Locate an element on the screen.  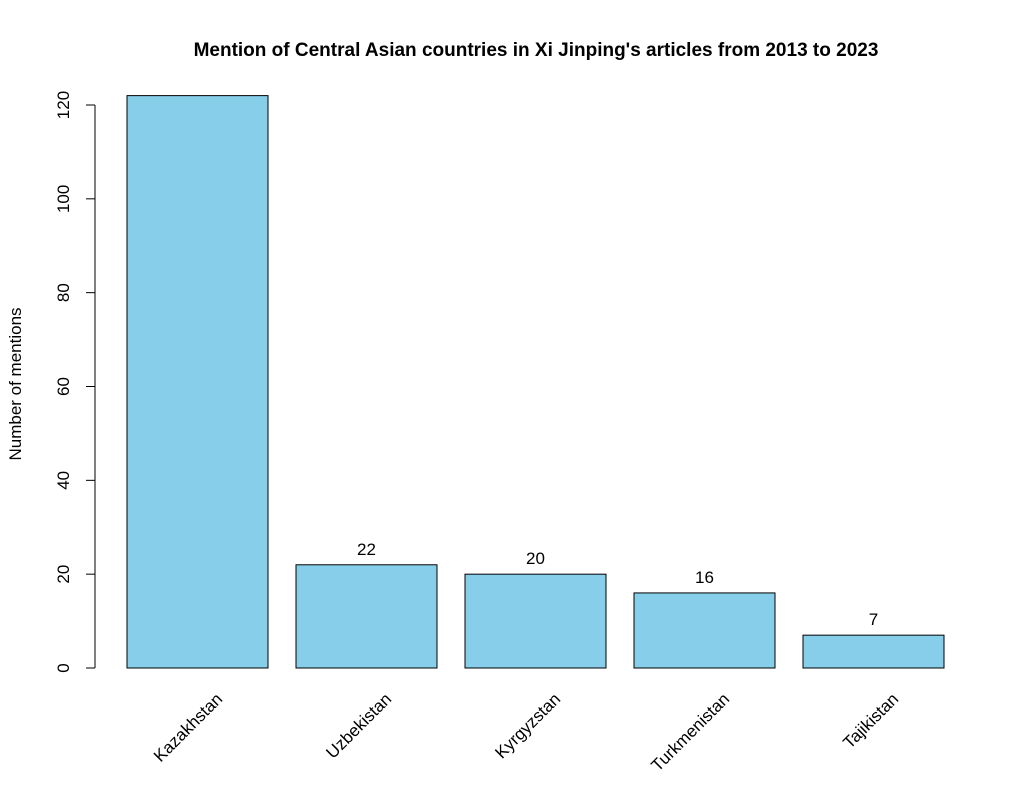
y-tick-label: 20 is located at coordinates (63, 574).